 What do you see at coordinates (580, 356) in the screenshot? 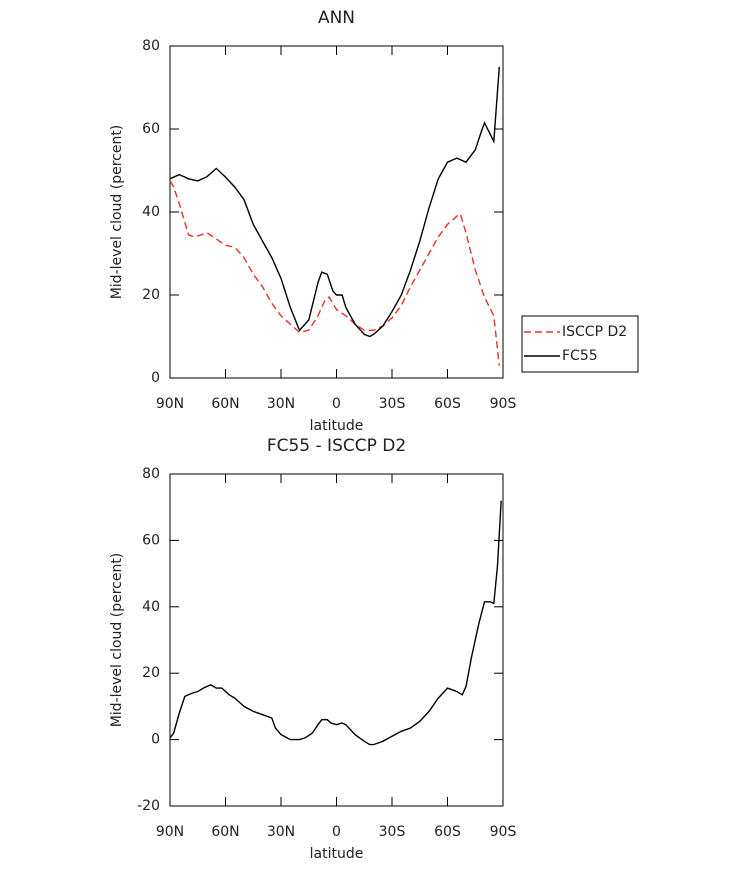
I see `legend-label: FC55` at bounding box center [580, 356].